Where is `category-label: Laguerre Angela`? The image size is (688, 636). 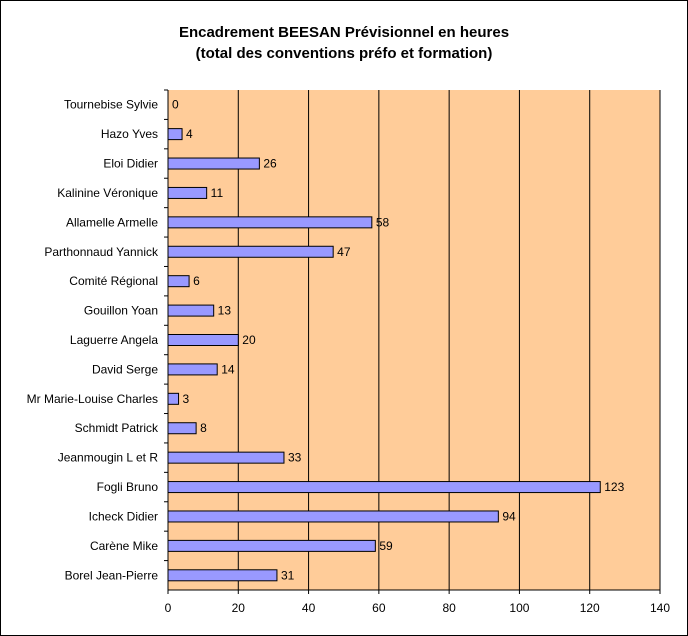 category-label: Laguerre Angela is located at coordinates (114, 340).